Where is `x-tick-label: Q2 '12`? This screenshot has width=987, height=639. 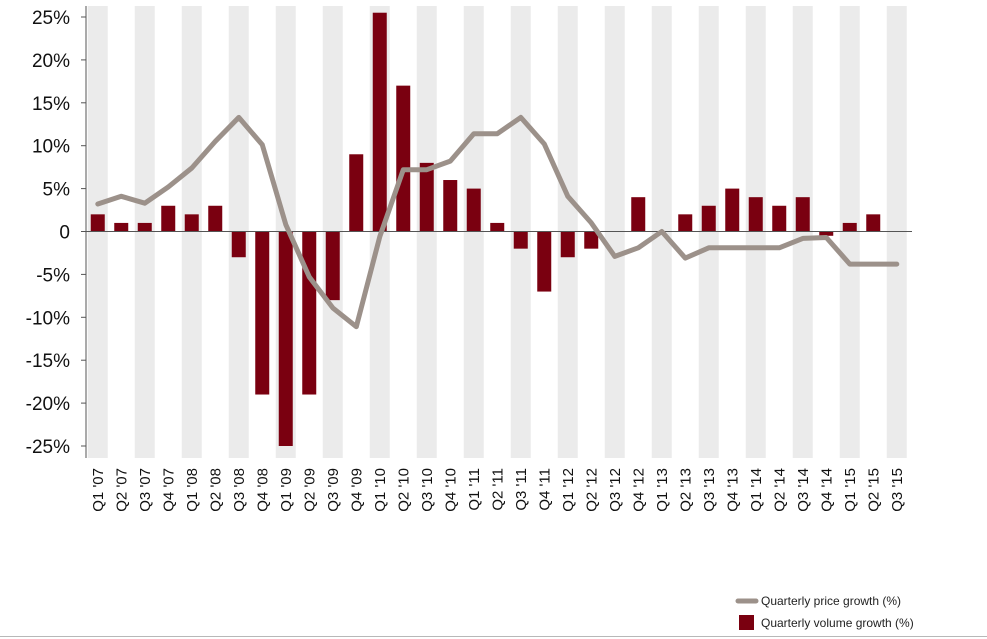
x-tick-label: Q2 '12 is located at coordinates (591, 490).